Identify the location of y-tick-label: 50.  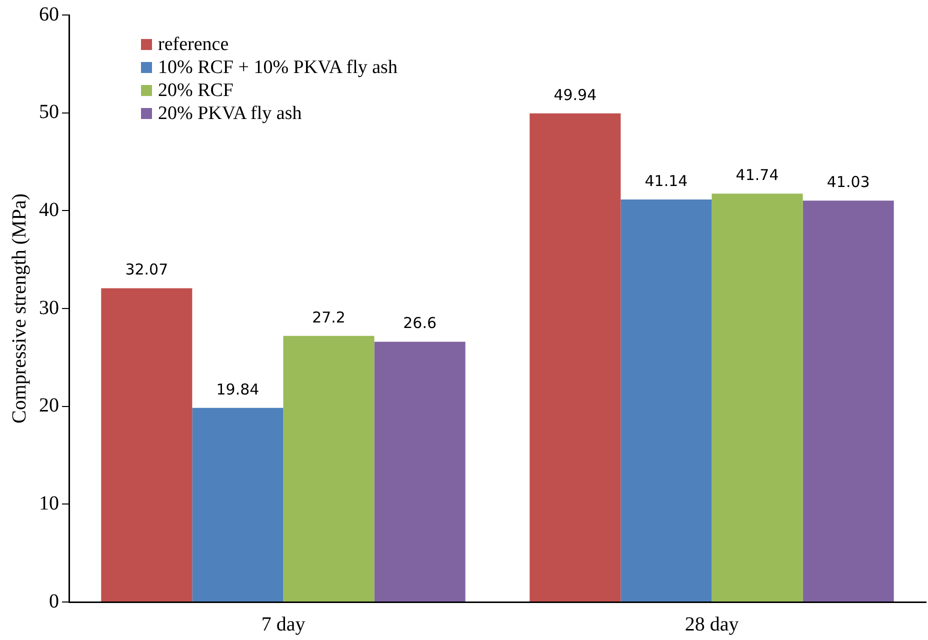
(49, 112).